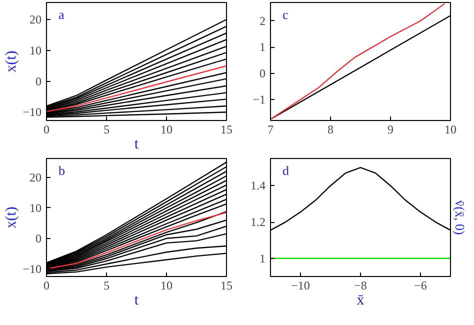  I want to click on annotation: a, so click(61, 14).